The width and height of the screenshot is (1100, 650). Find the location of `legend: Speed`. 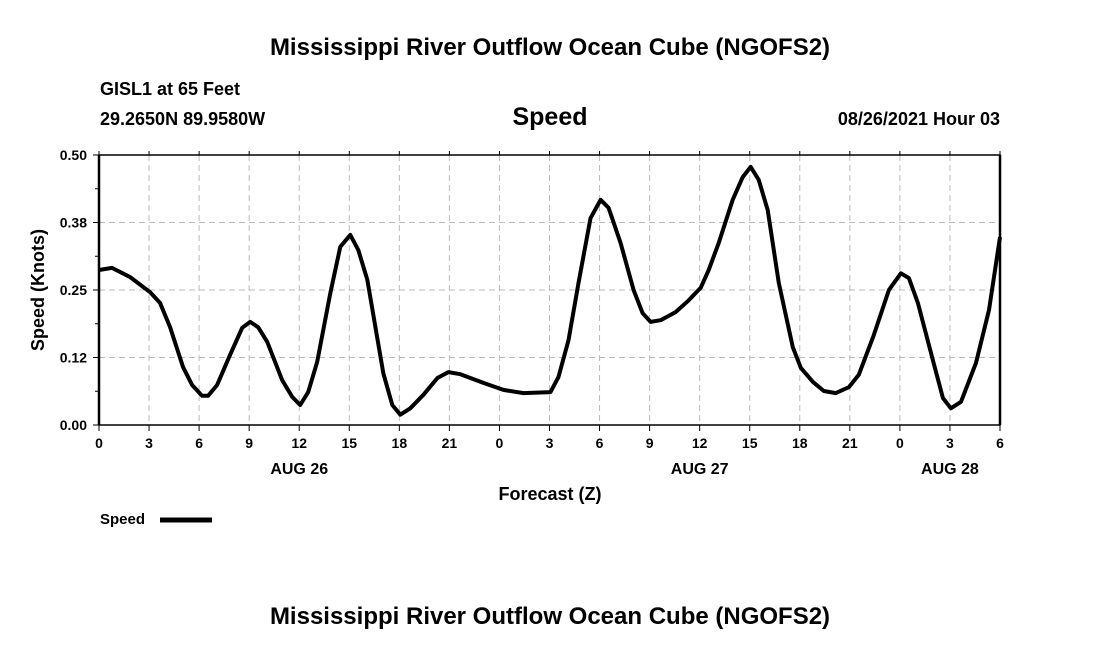

legend: Speed is located at coordinates (156, 519).